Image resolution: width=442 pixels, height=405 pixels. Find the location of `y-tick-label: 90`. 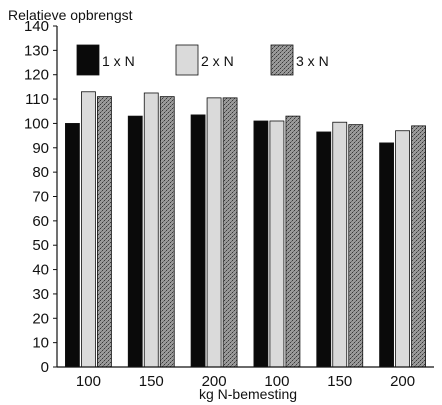

y-tick-label: 90 is located at coordinates (40, 148).